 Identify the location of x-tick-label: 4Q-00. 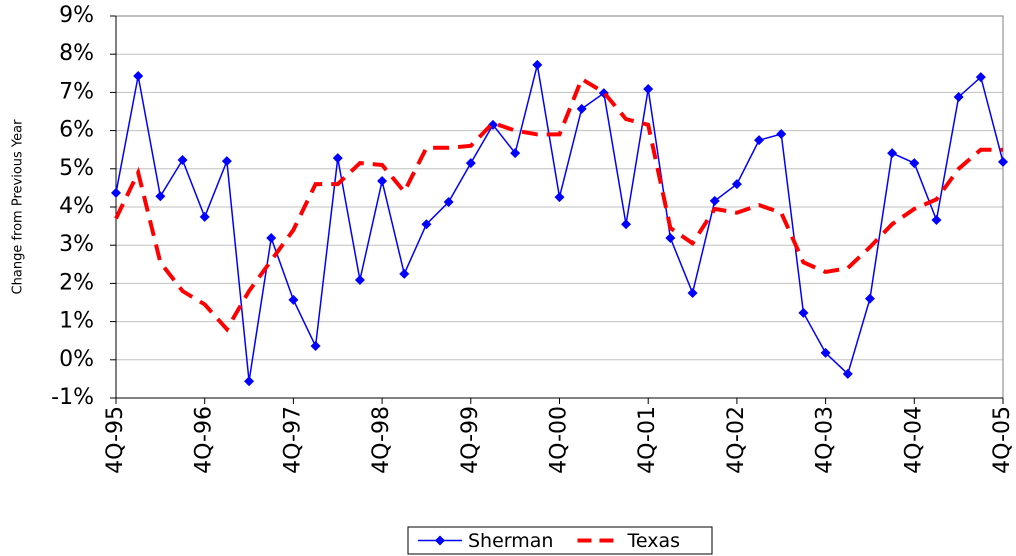
(559, 440).